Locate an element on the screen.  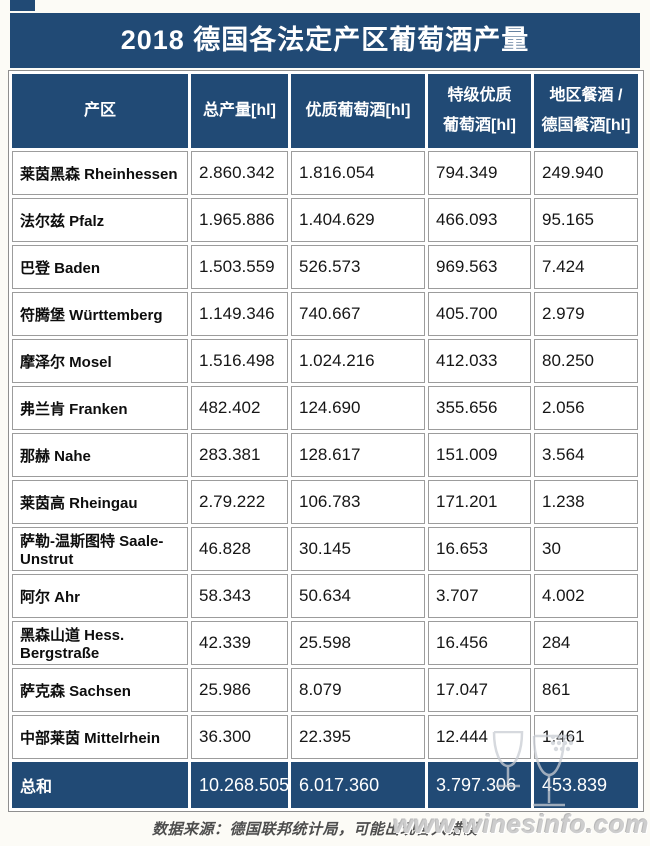
value-cell: 17.047 is located at coordinates (479, 690).